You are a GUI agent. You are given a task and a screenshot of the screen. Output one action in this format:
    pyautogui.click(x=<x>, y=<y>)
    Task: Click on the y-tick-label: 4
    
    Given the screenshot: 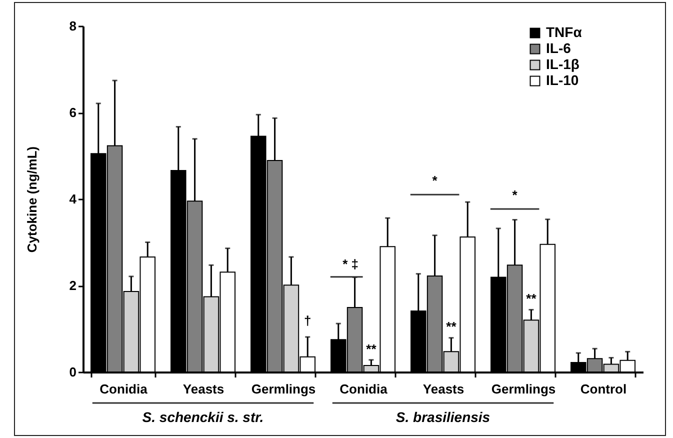 What is the action you would take?
    pyautogui.click(x=73, y=199)
    